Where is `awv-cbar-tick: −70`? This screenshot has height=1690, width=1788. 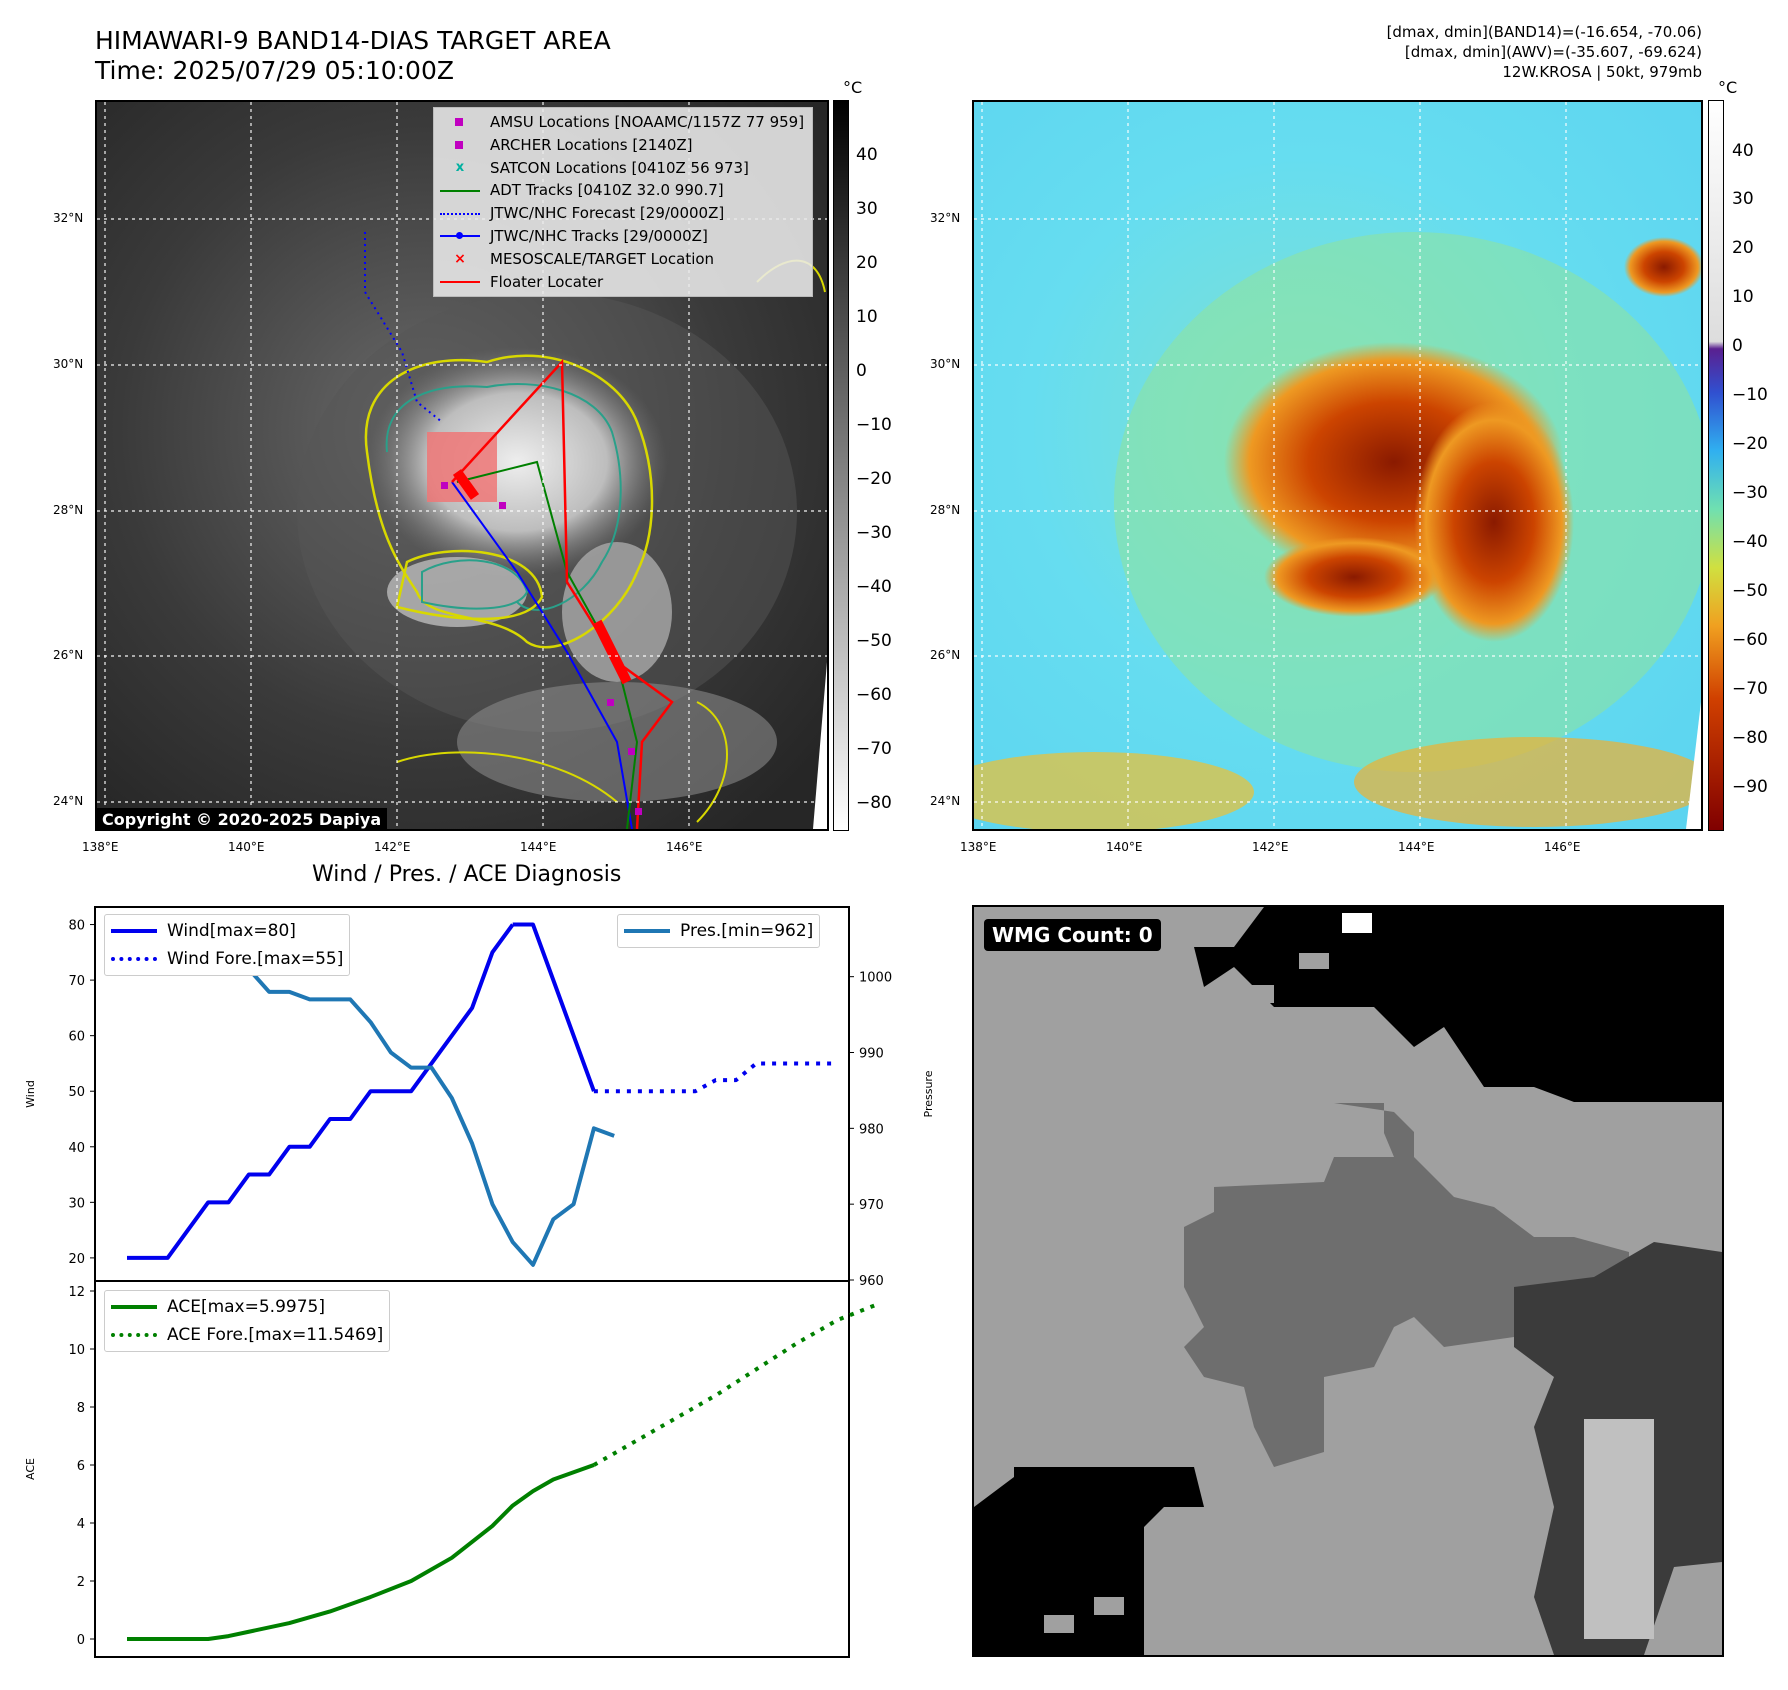 awv-cbar-tick: −70 is located at coordinates (1750, 689).